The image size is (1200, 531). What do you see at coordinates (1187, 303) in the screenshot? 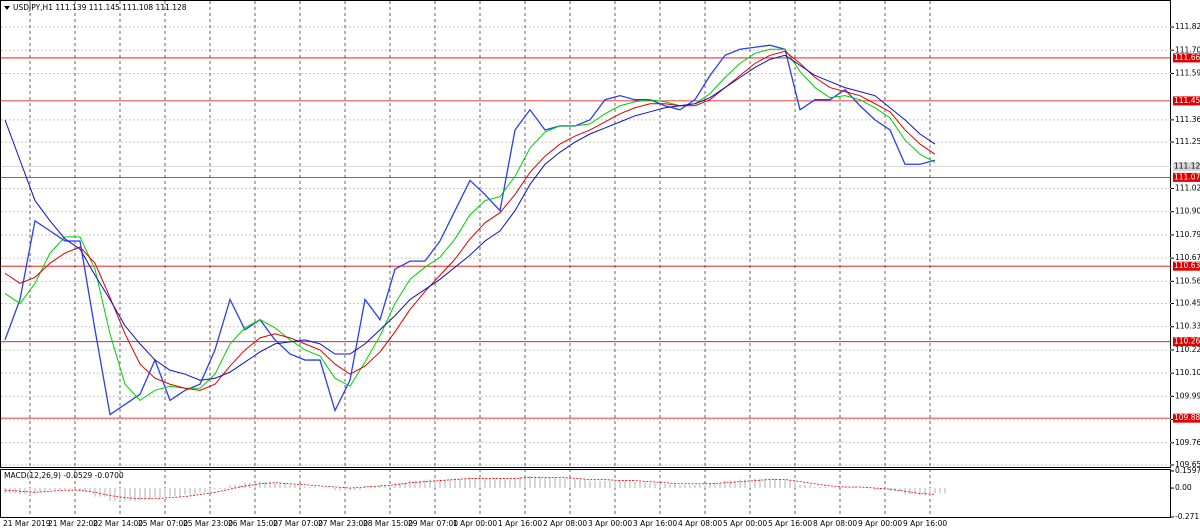
I see `y-tick-label: 110.450` at bounding box center [1187, 303].